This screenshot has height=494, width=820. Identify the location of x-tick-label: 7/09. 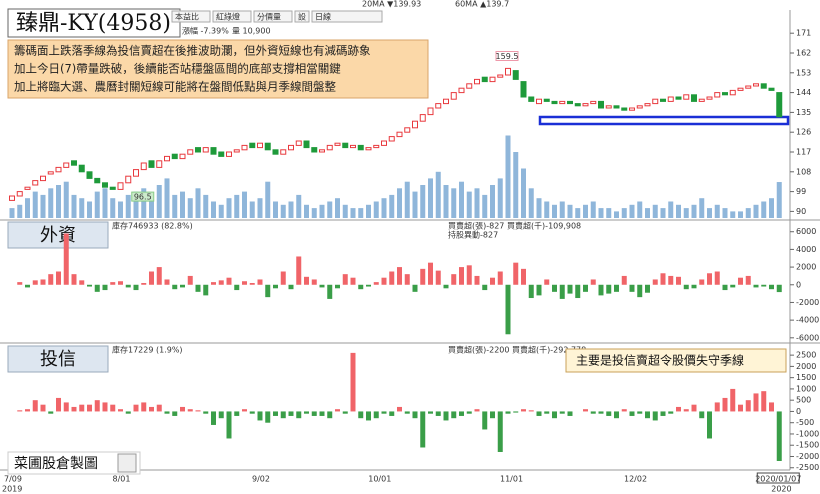
(13, 479).